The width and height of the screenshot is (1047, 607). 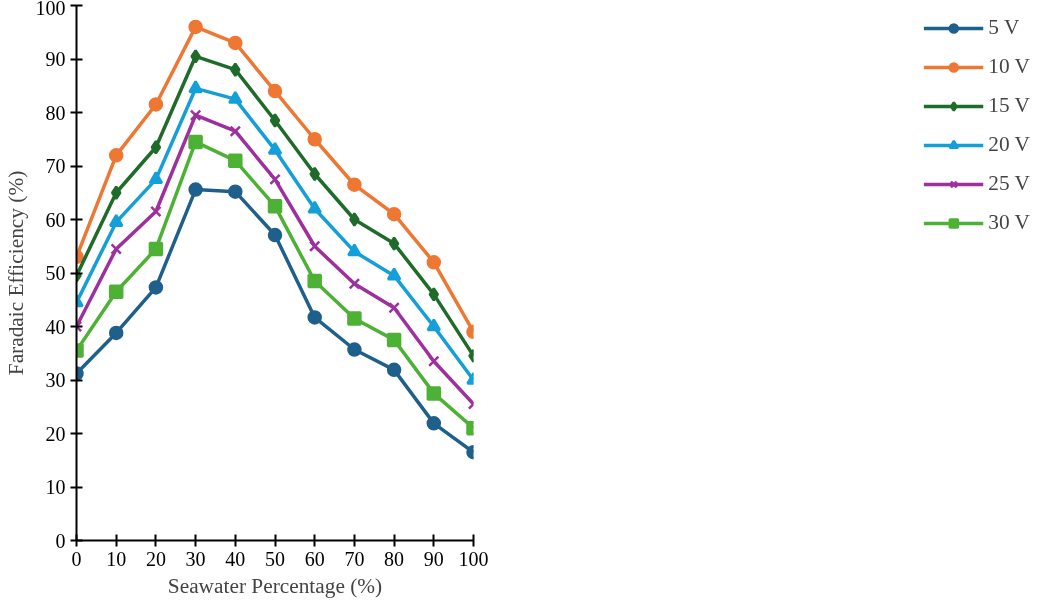 What do you see at coordinates (354, 558) in the screenshot?
I see `x-tick-label: 70` at bounding box center [354, 558].